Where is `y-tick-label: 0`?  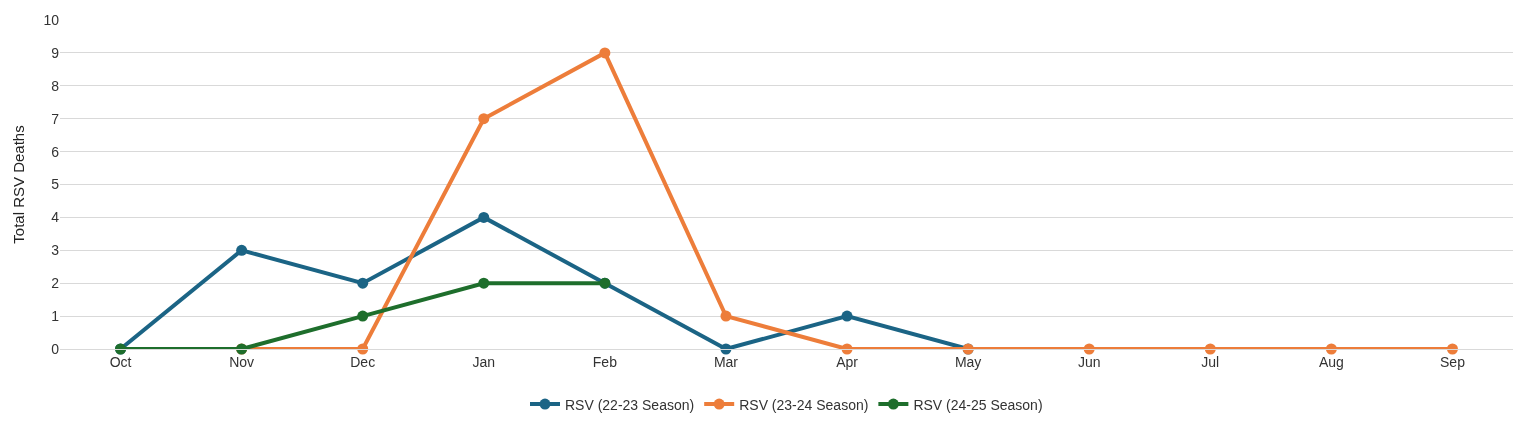
y-tick-label: 0 is located at coordinates (55, 348).